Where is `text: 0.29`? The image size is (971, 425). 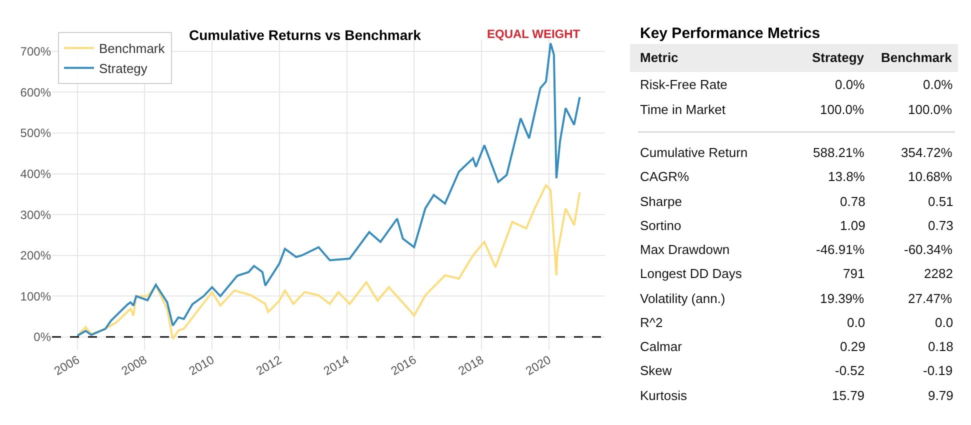 text: 0.29 is located at coordinates (853, 346).